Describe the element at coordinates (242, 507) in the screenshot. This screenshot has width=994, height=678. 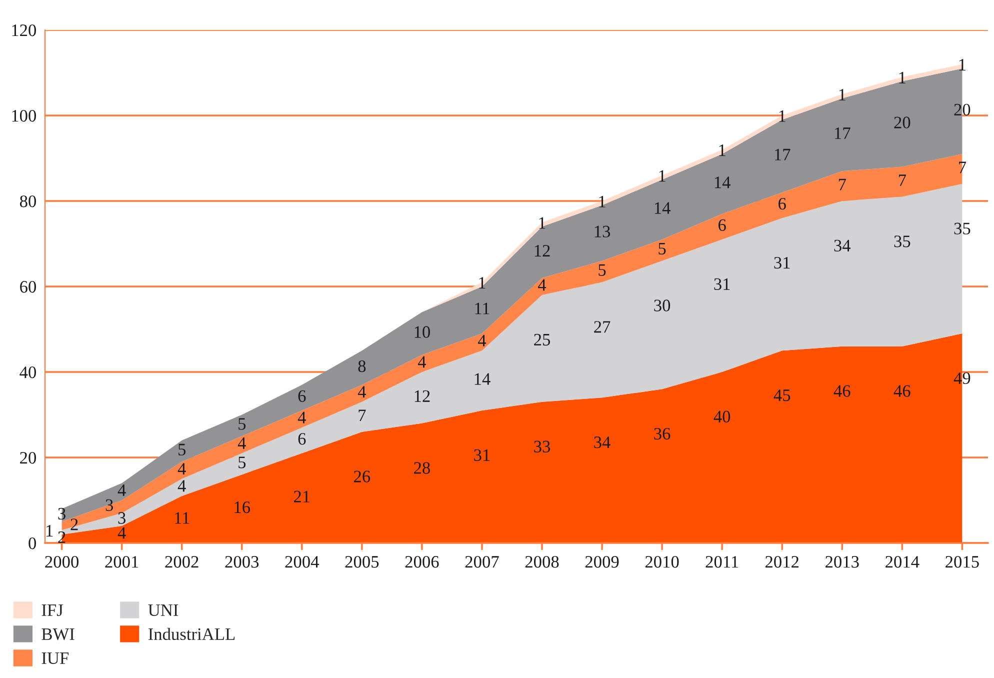
I see `data-label: 16` at that location.